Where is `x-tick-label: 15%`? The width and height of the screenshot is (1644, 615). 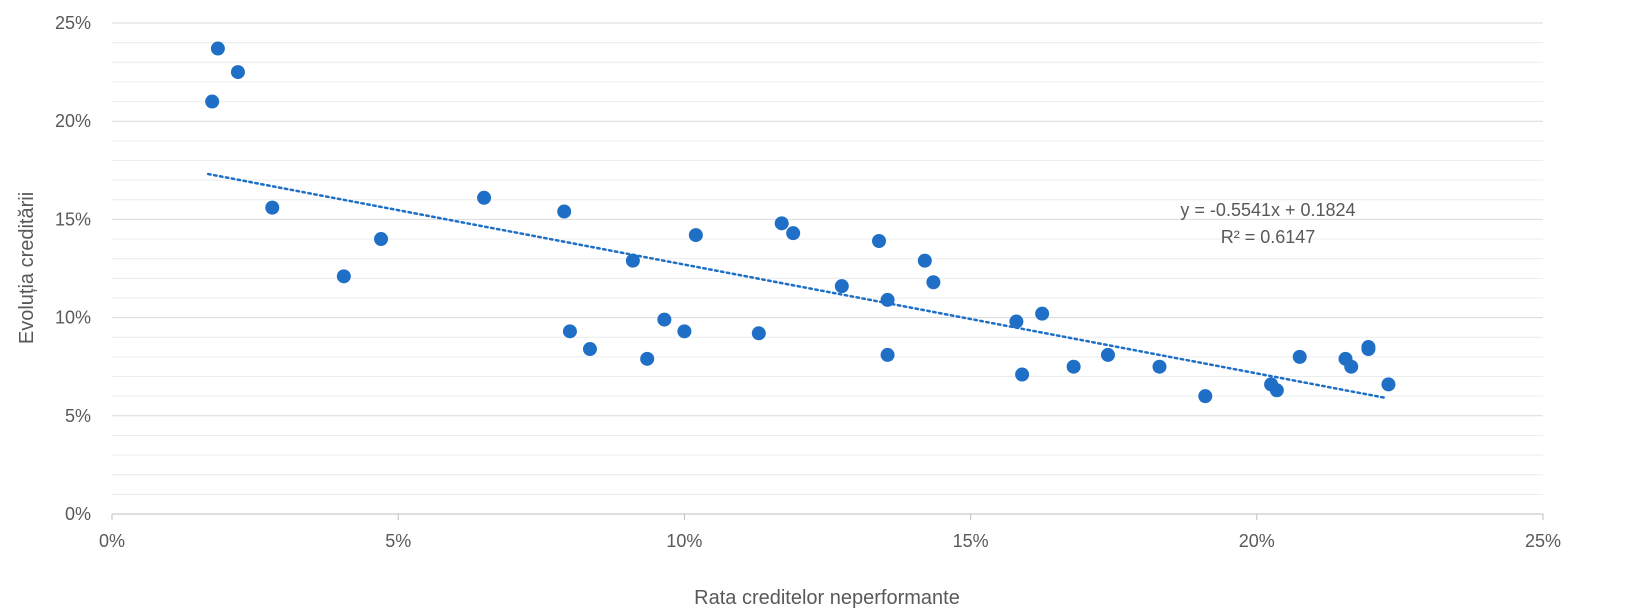 x-tick-label: 15% is located at coordinates (971, 541).